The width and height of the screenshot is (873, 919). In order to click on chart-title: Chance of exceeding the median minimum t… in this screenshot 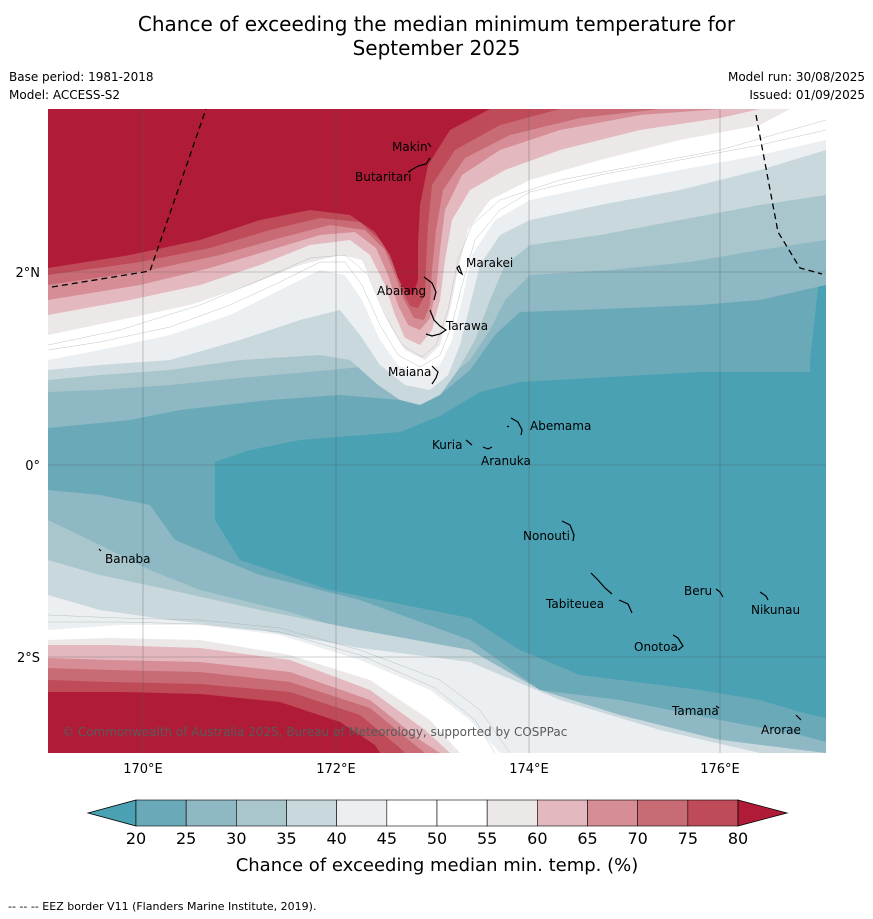, I will do `click(436, 36)`.